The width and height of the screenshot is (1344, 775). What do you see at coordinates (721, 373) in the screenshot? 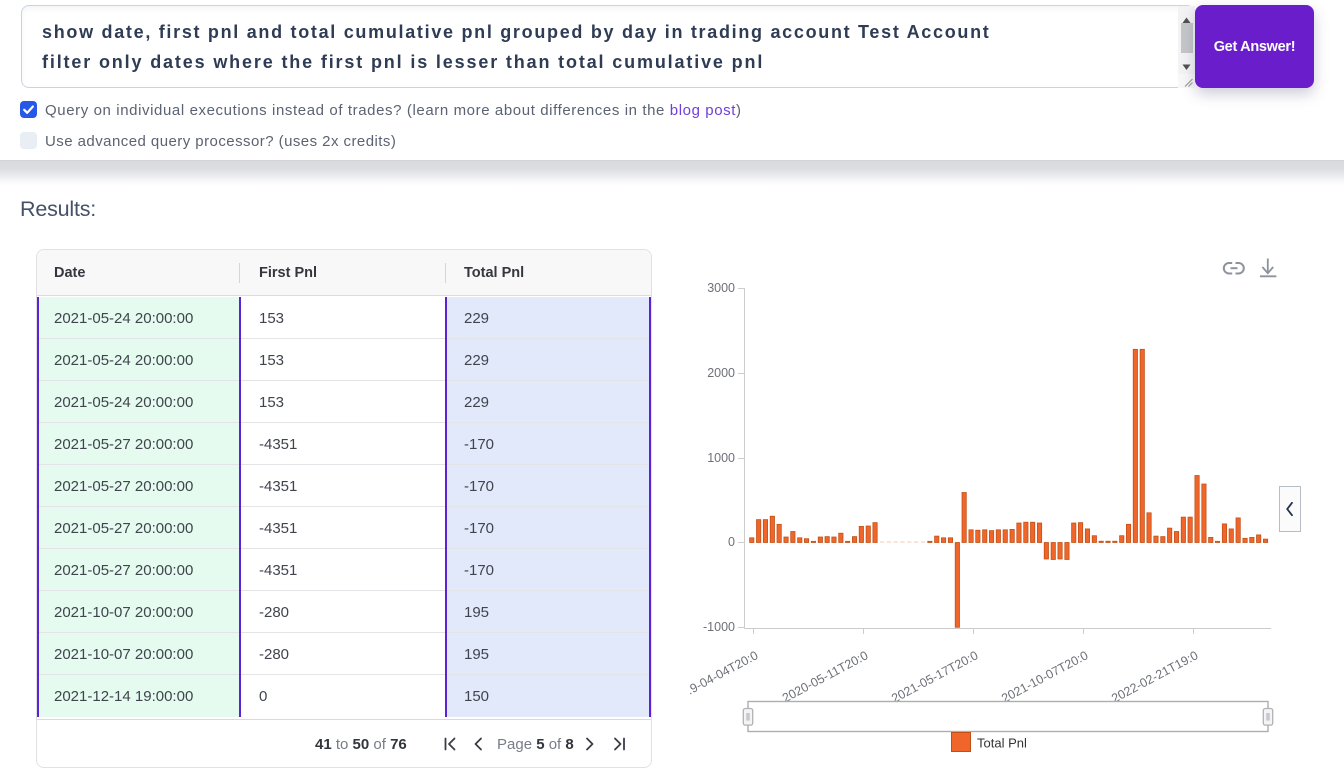
I see `svg-text: 2000` at bounding box center [721, 373].